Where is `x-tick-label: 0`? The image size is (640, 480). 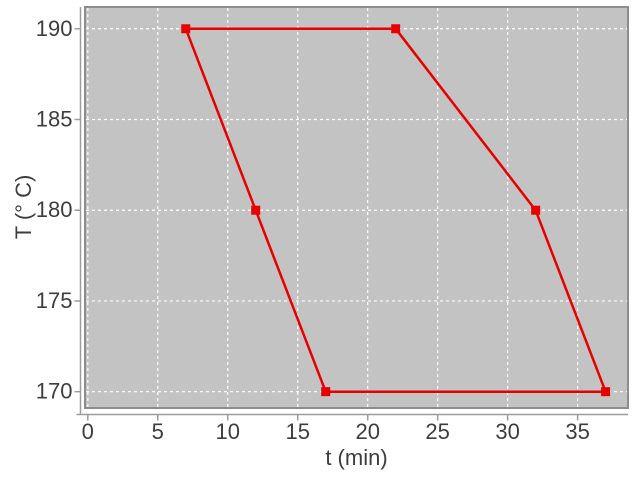
x-tick-label: 0 is located at coordinates (88, 431).